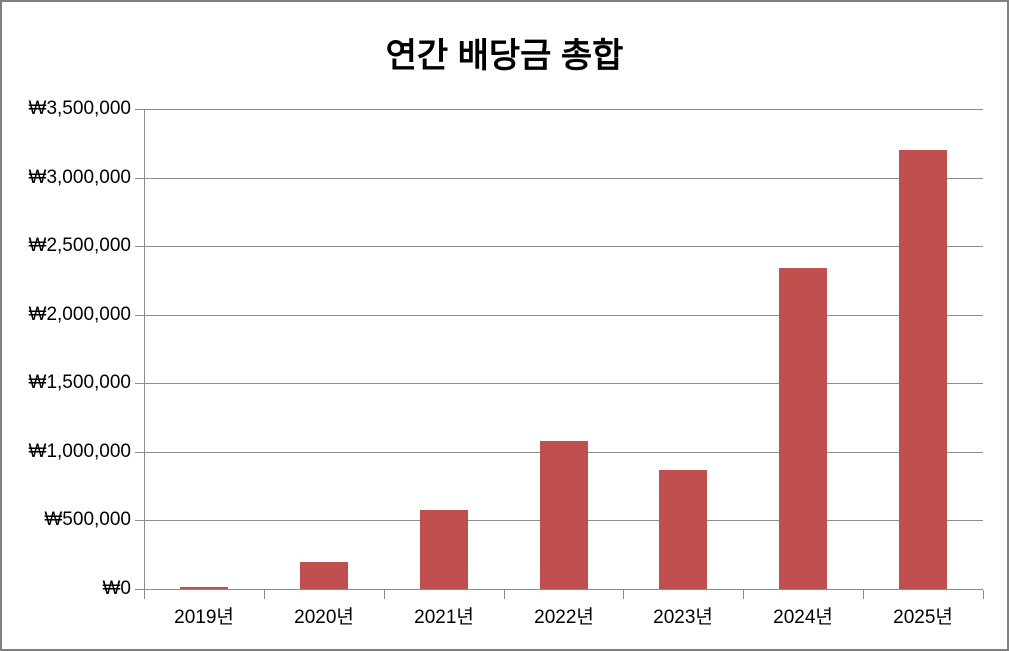  Describe the element at coordinates (87, 519) in the screenshot. I see `y-axis-tick-label: ₩500,000` at that location.